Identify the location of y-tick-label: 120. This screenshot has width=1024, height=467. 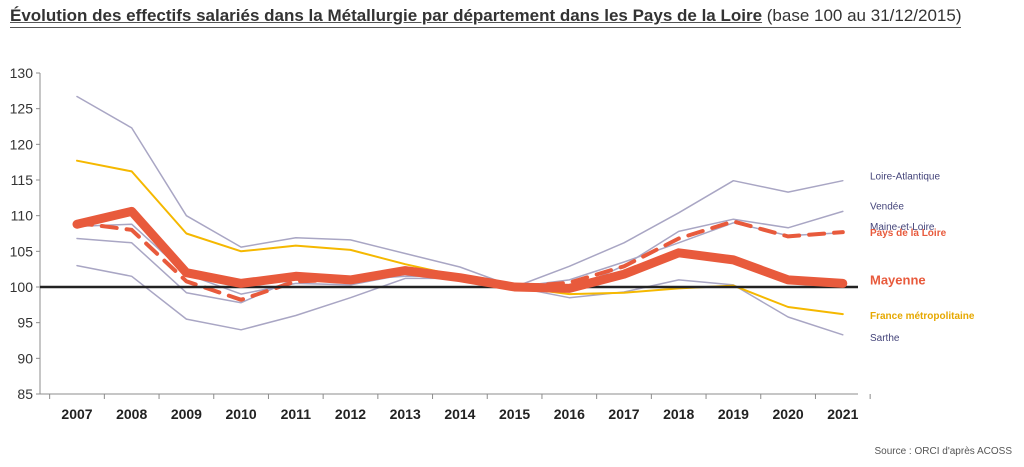
(22, 144).